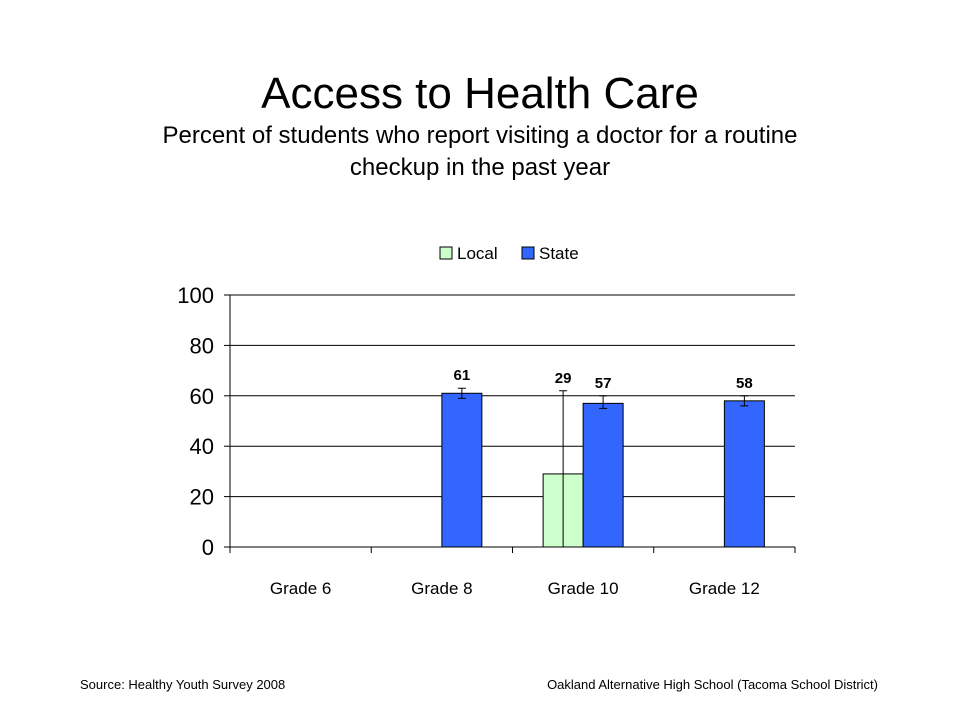 The height and width of the screenshot is (720, 960). What do you see at coordinates (603, 383) in the screenshot?
I see `data-label: 57` at bounding box center [603, 383].